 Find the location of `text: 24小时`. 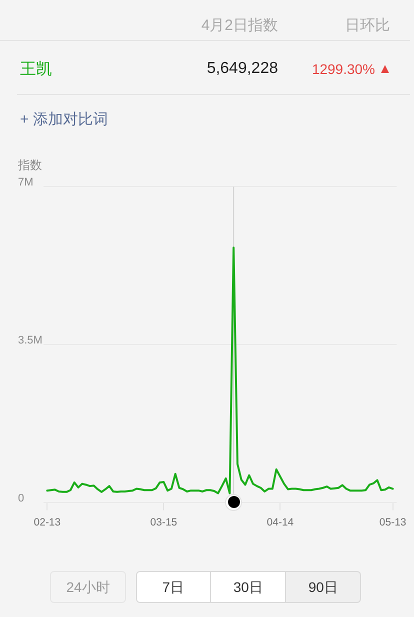

text: 24小时 is located at coordinates (88, 587).